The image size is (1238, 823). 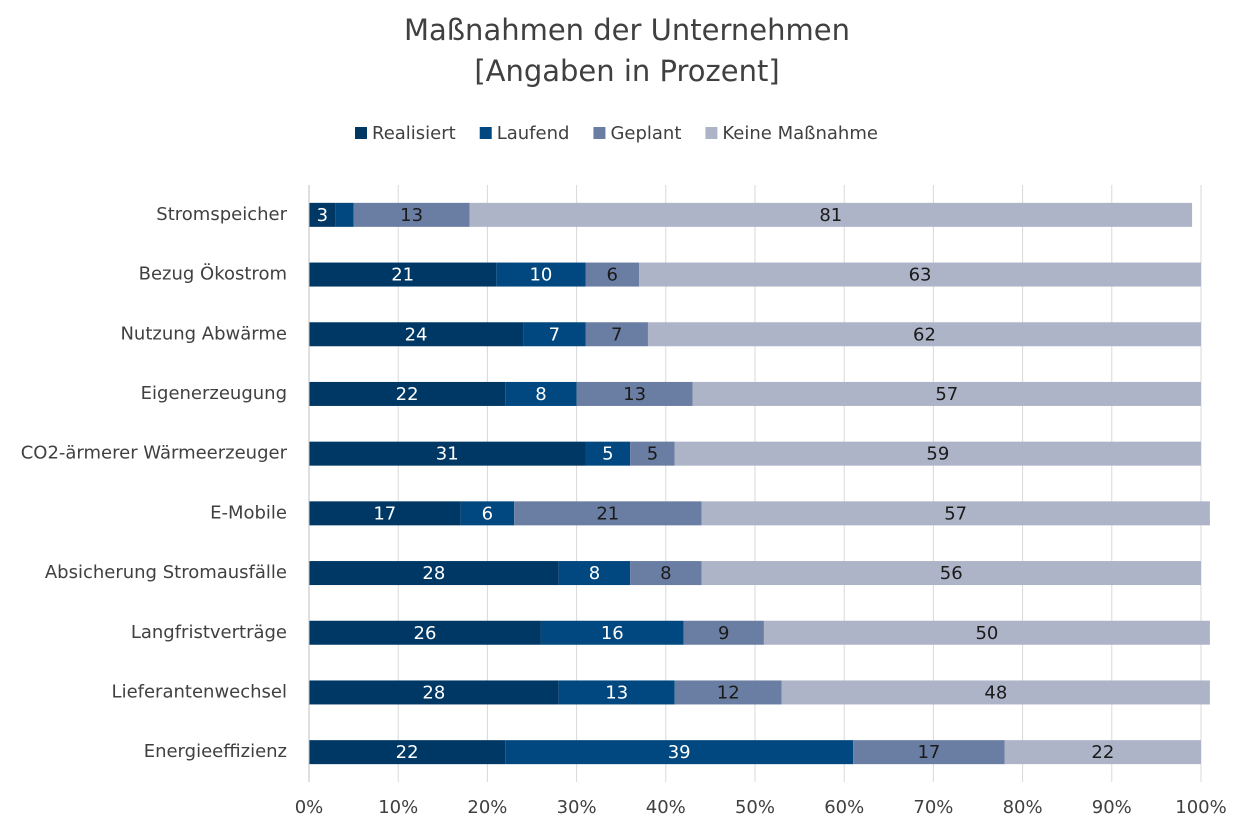 I want to click on x-tick-label: 80%, so click(x=1023, y=807).